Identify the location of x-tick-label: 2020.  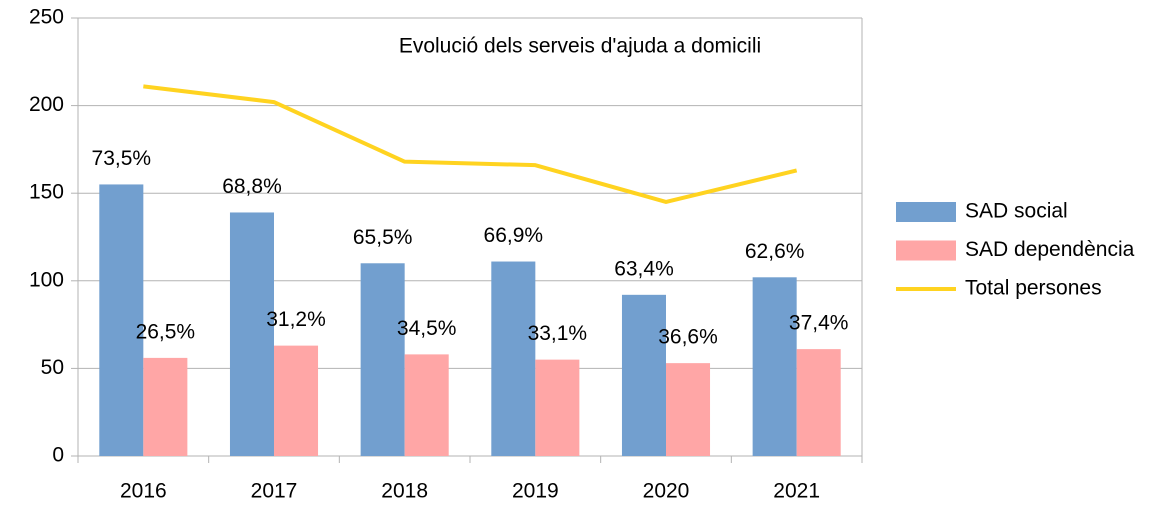
(666, 491).